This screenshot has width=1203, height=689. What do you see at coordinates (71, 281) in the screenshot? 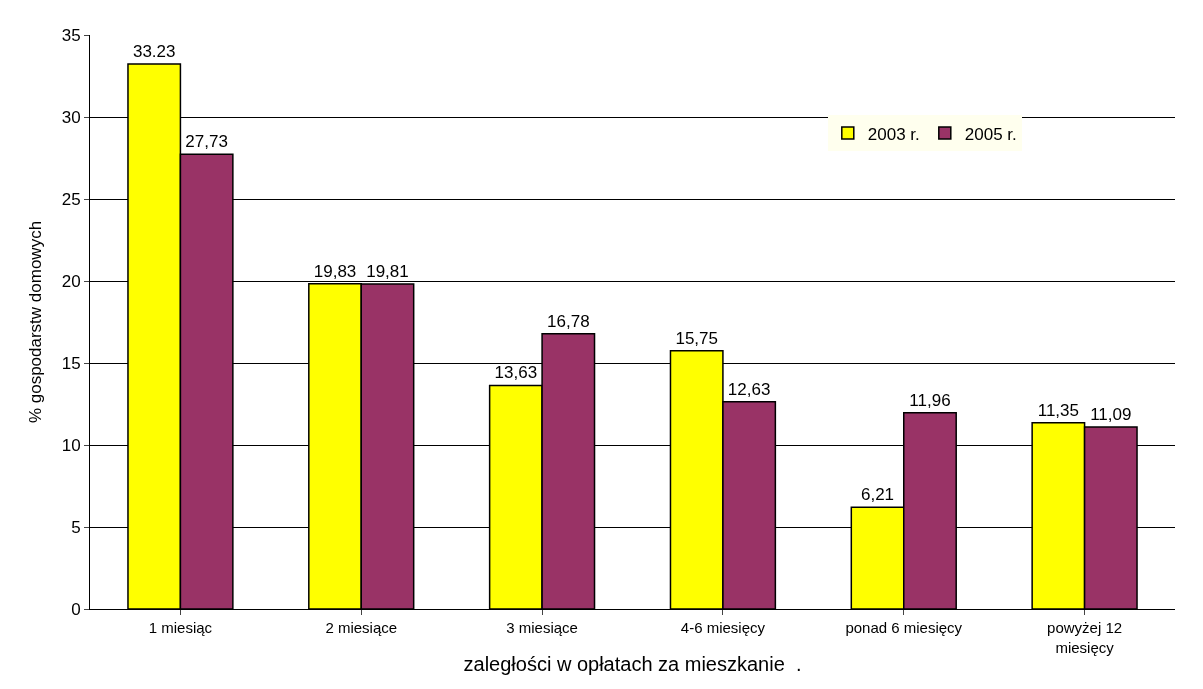
I see `y-tick-label: 20` at bounding box center [71, 281].